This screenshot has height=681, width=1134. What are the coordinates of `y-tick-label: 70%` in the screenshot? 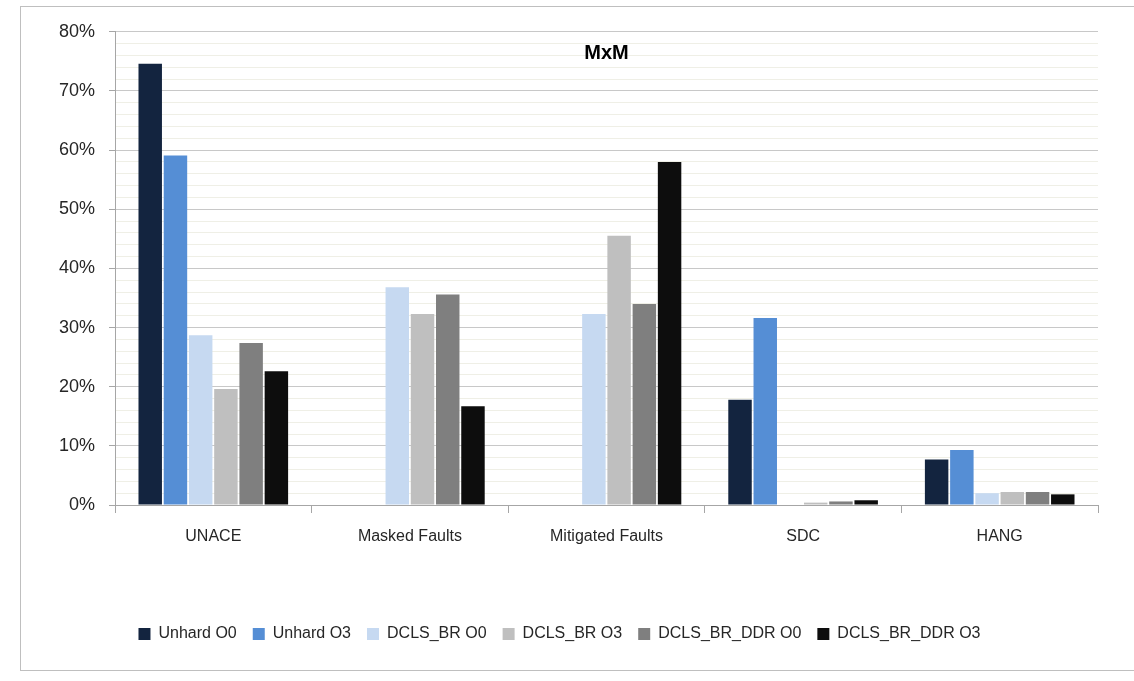 It's located at (76, 89).